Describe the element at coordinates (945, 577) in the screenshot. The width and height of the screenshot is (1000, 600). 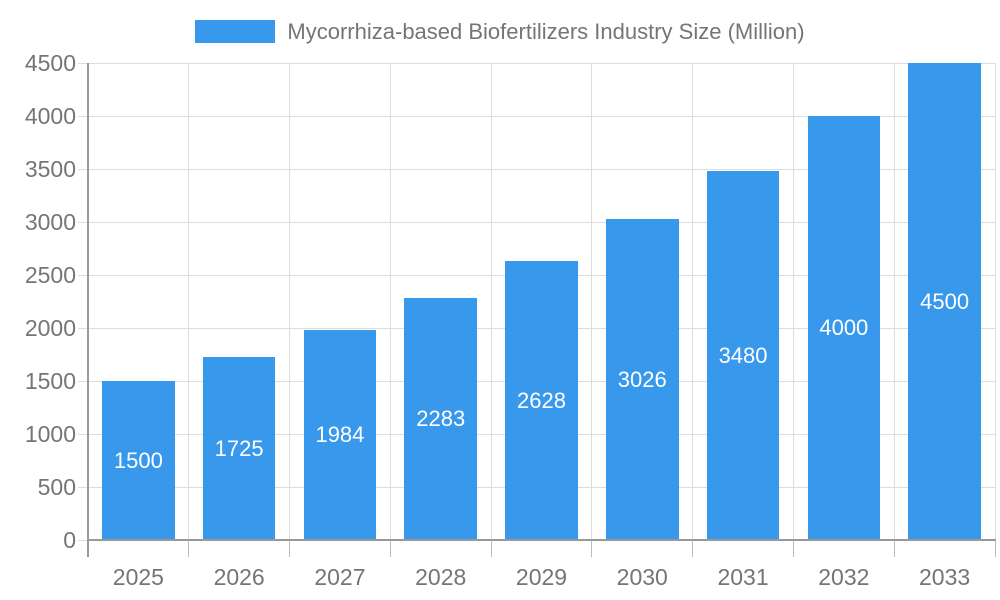
I see `x-axis-tick-label: 2033` at that location.